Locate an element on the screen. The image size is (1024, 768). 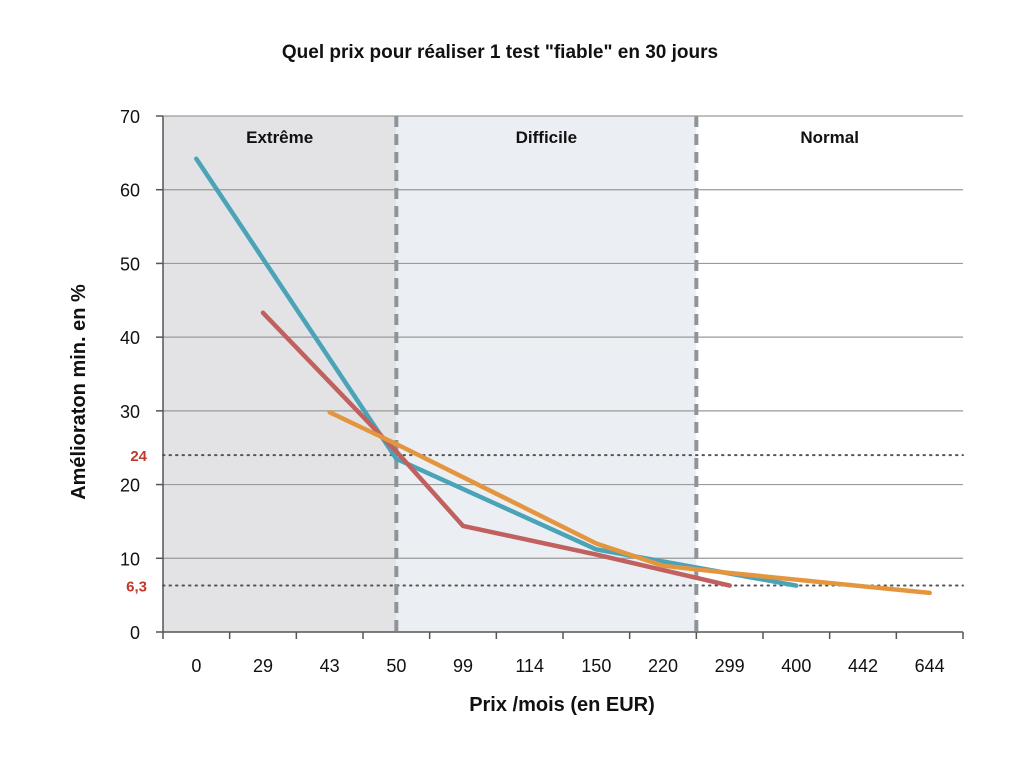
x-tick-label: 220 is located at coordinates (663, 666).